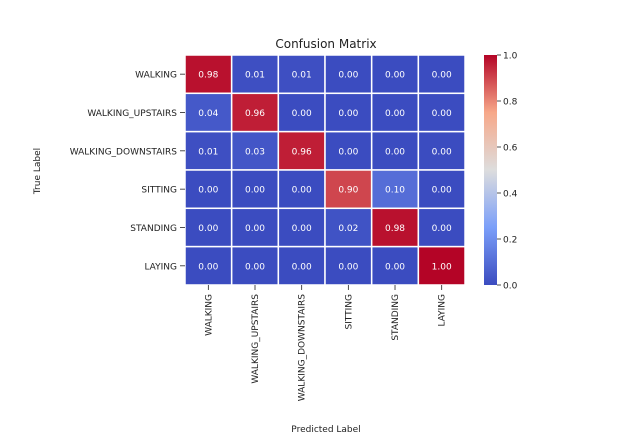 The image size is (625, 448). What do you see at coordinates (303, 348) in the screenshot?
I see `col-tick-label: WALKING_DOWNSTAIRS` at bounding box center [303, 348].